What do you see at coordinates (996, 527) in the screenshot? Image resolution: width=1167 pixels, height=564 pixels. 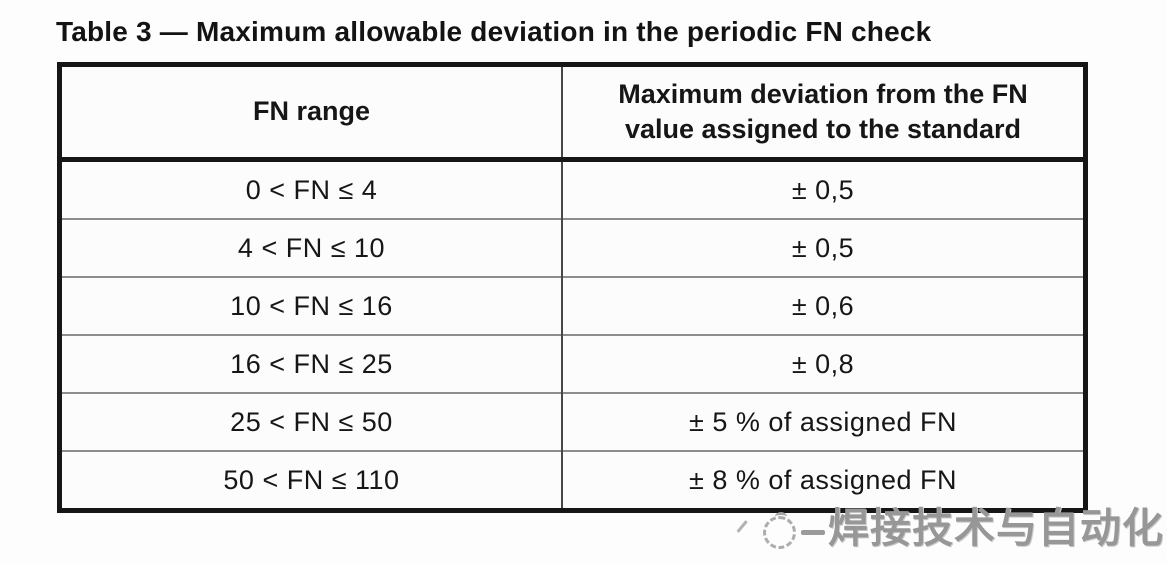 I see `watermark-text: 焊接技术与自动化` at bounding box center [996, 527].